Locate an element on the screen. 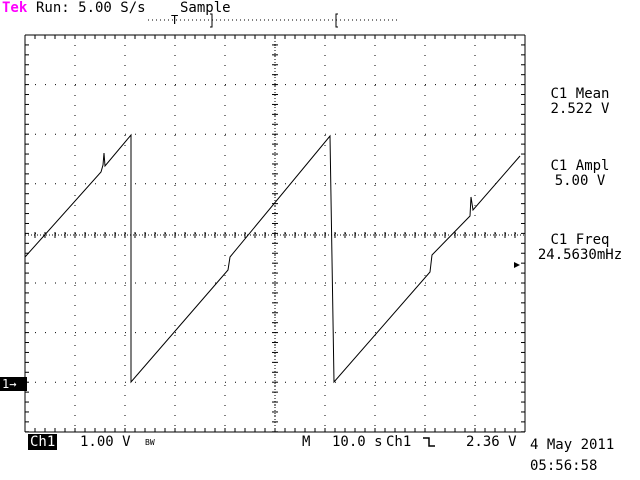 The width and height of the screenshot is (640, 480). run-status: Run: 5.00 S/s is located at coordinates (91, 8).